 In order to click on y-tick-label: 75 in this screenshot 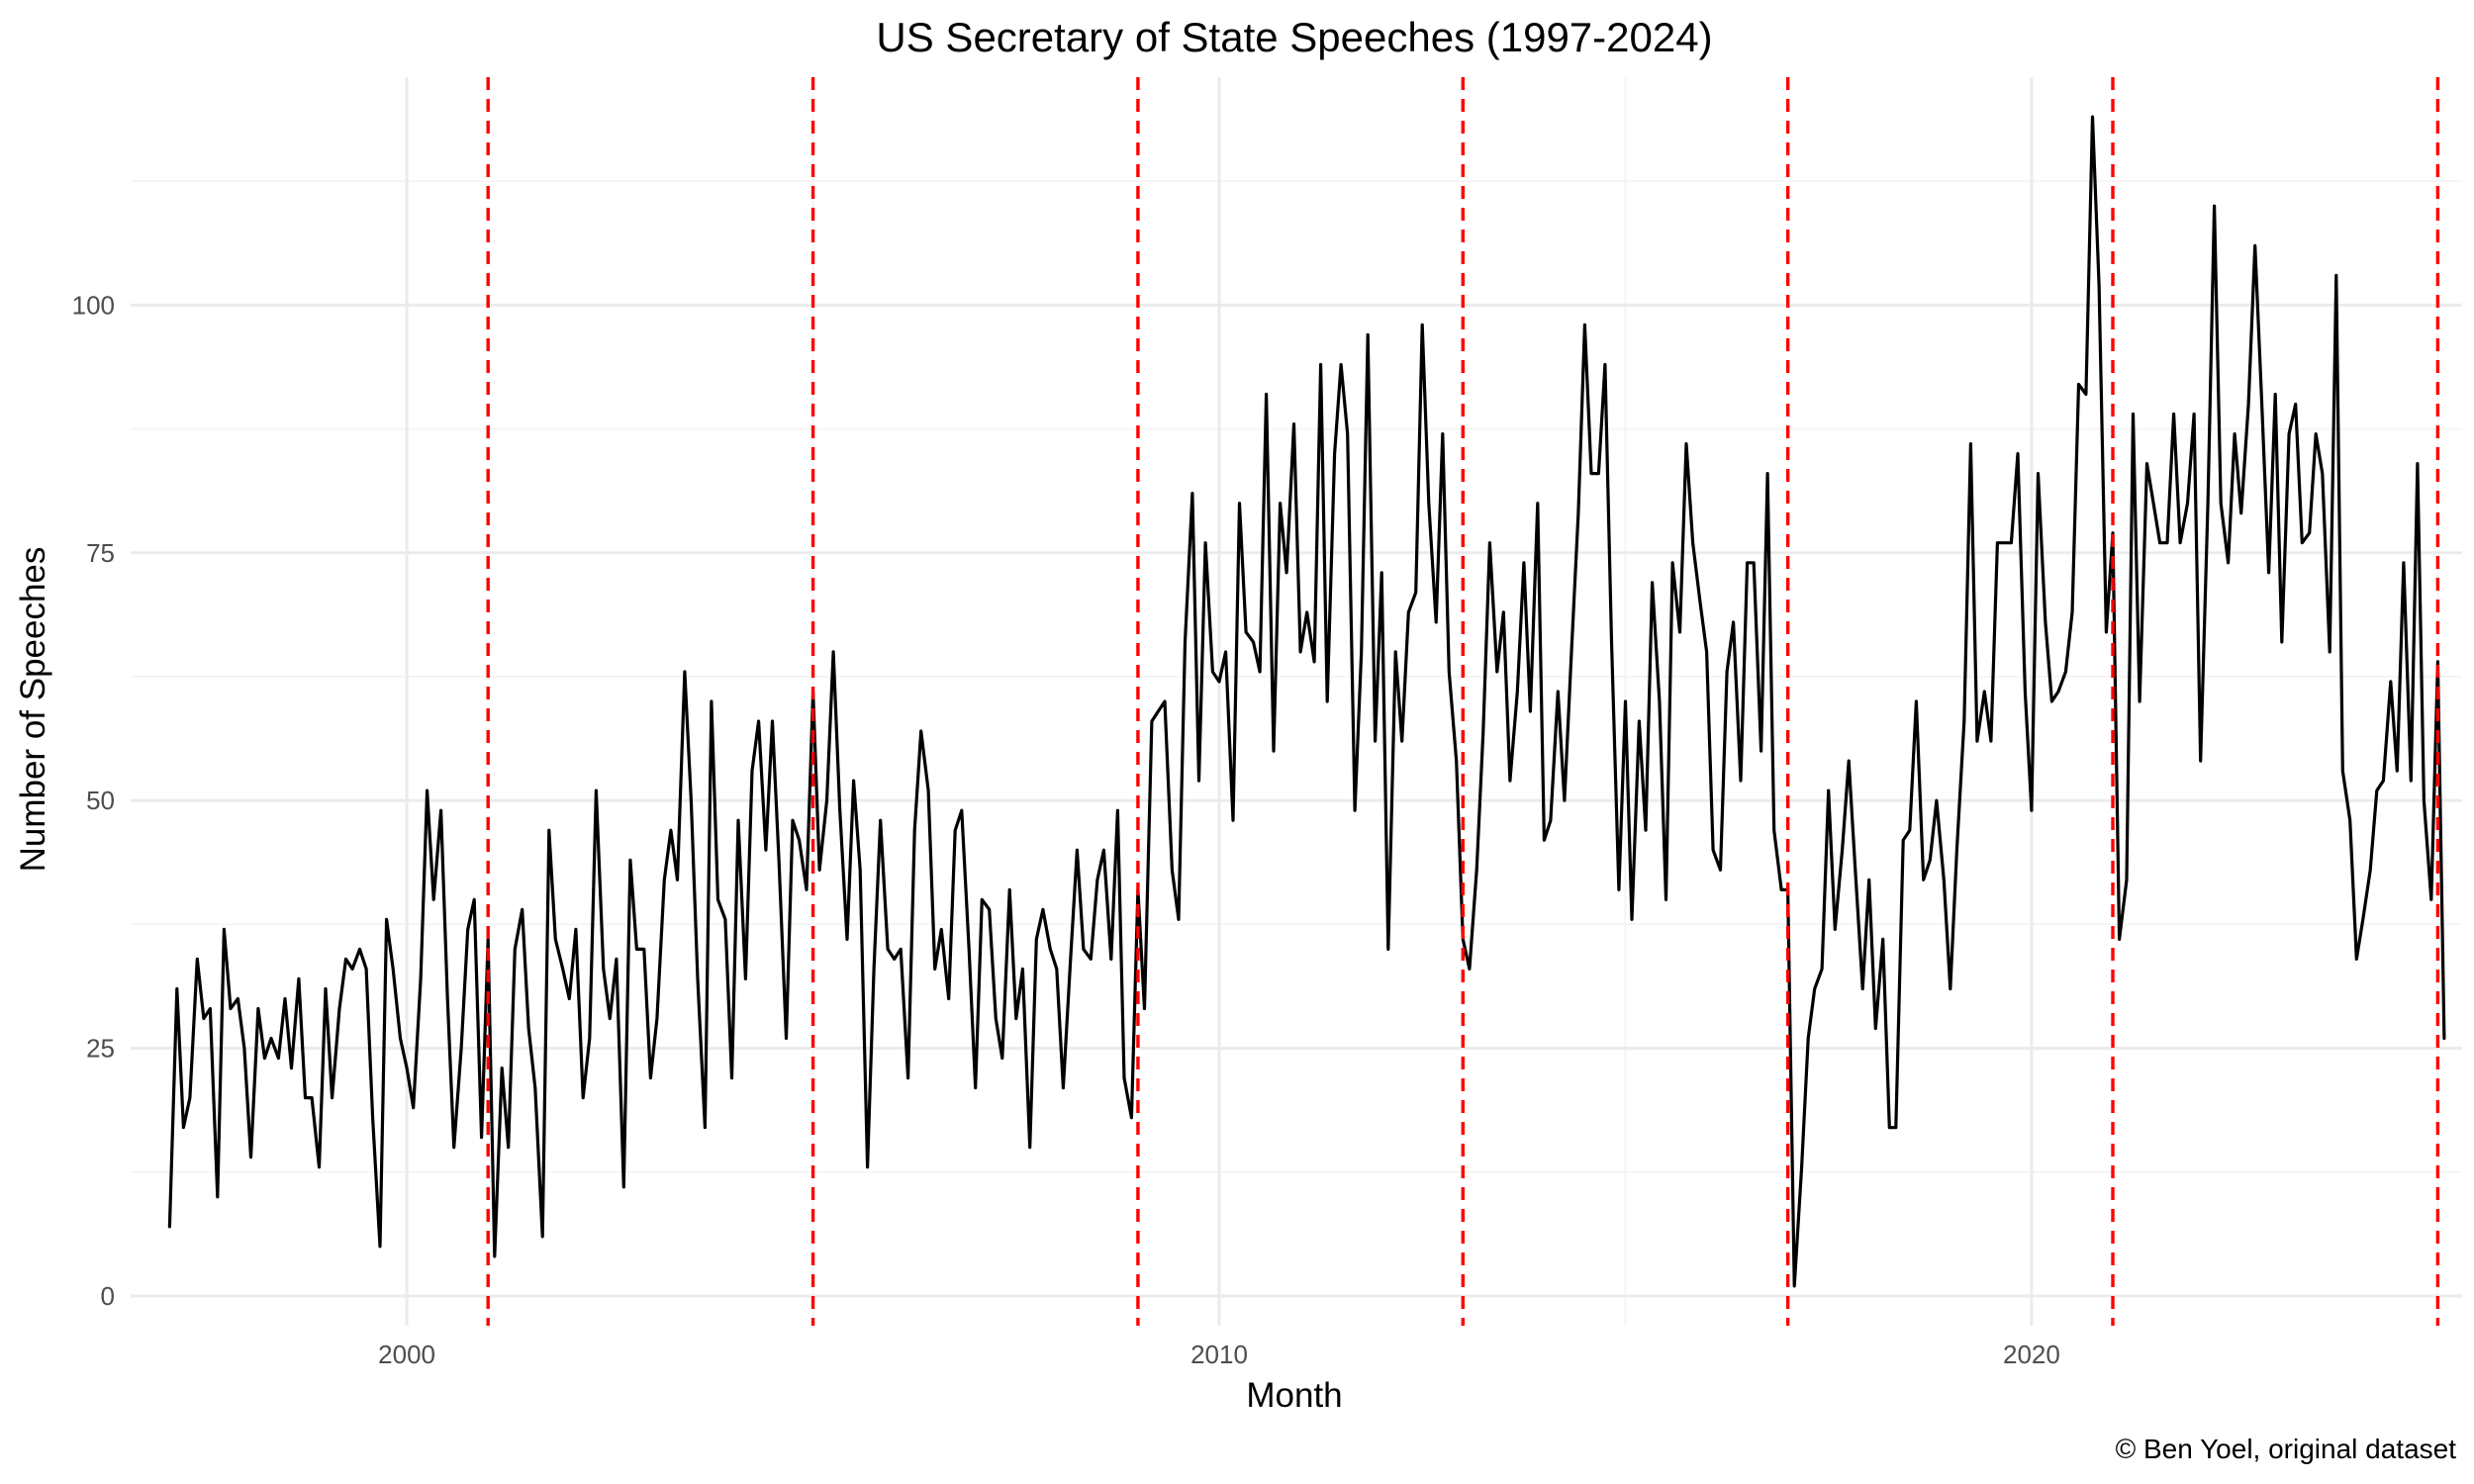, I will do `click(101, 553)`.